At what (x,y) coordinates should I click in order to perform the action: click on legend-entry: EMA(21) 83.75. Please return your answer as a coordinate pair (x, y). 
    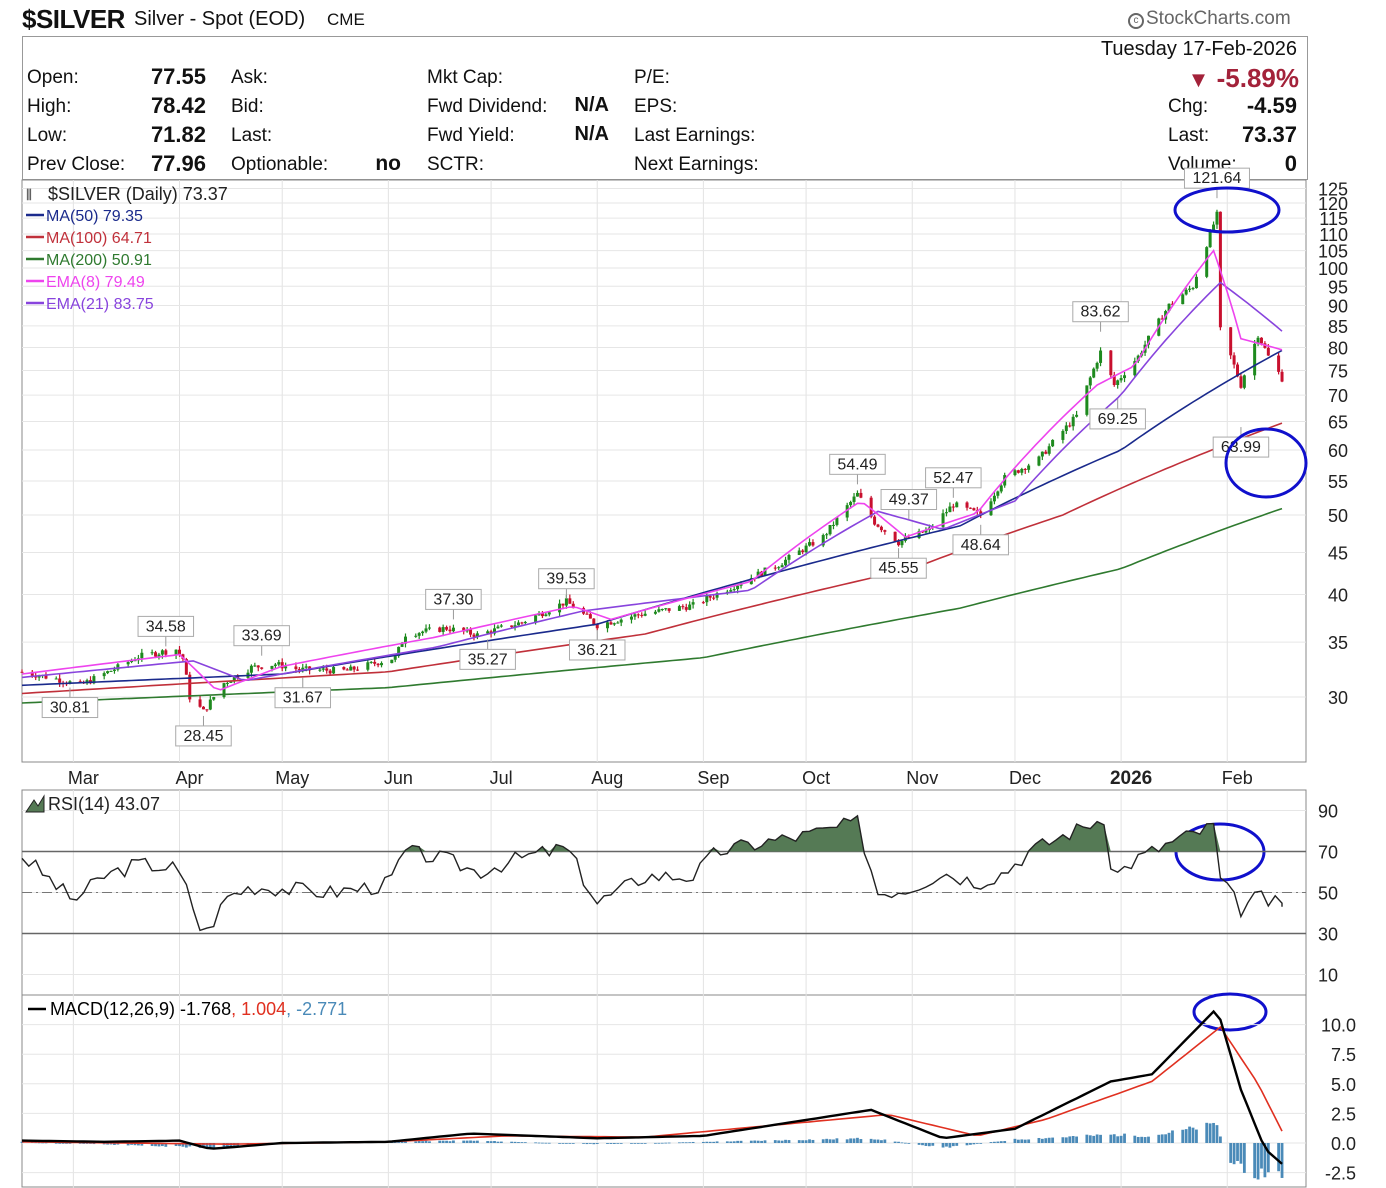
    Looking at the image, I should click on (100, 304).